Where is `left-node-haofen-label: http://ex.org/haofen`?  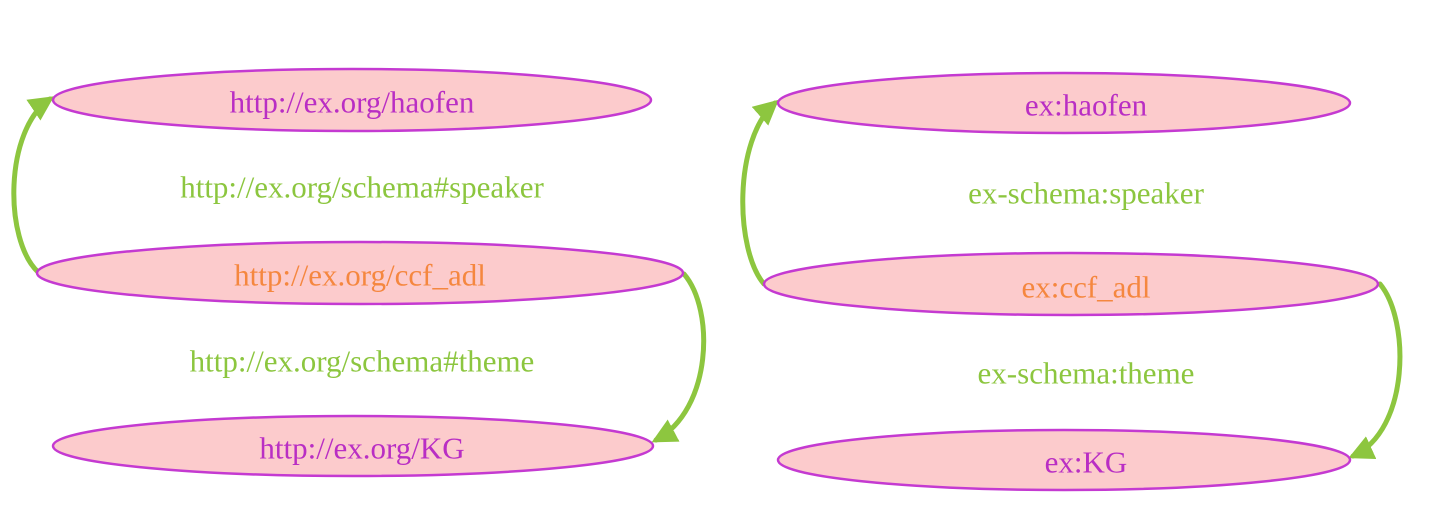 left-node-haofen-label: http://ex.org/haofen is located at coordinates (352, 102).